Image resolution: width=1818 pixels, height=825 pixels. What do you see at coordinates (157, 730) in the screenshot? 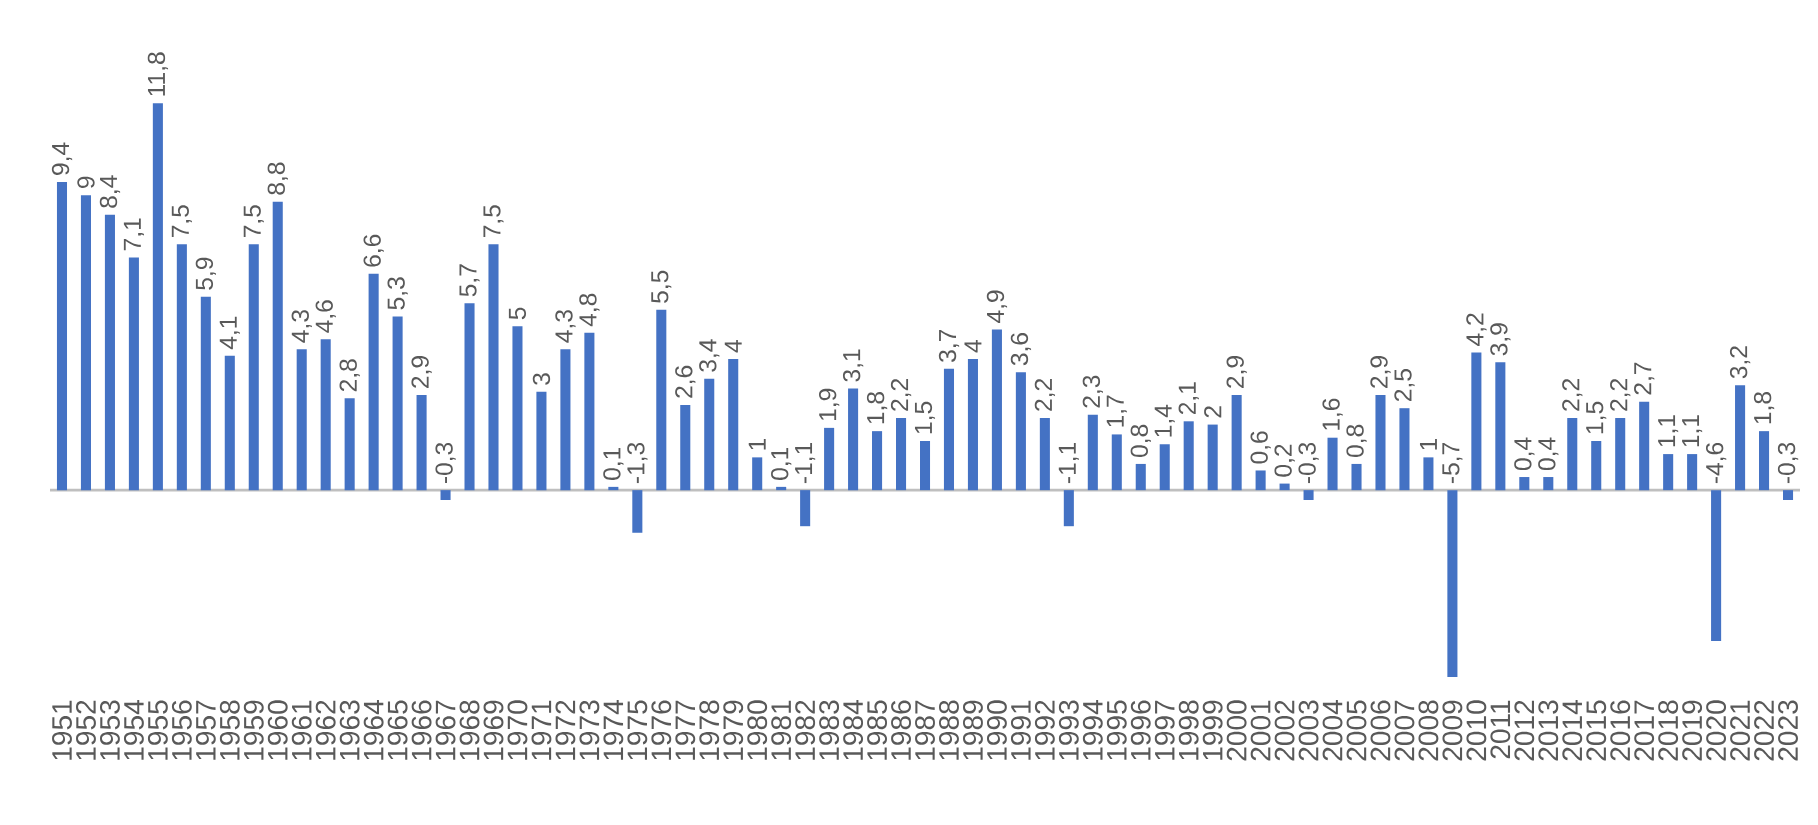
I see `x-tick-label: 1955` at bounding box center [157, 730].